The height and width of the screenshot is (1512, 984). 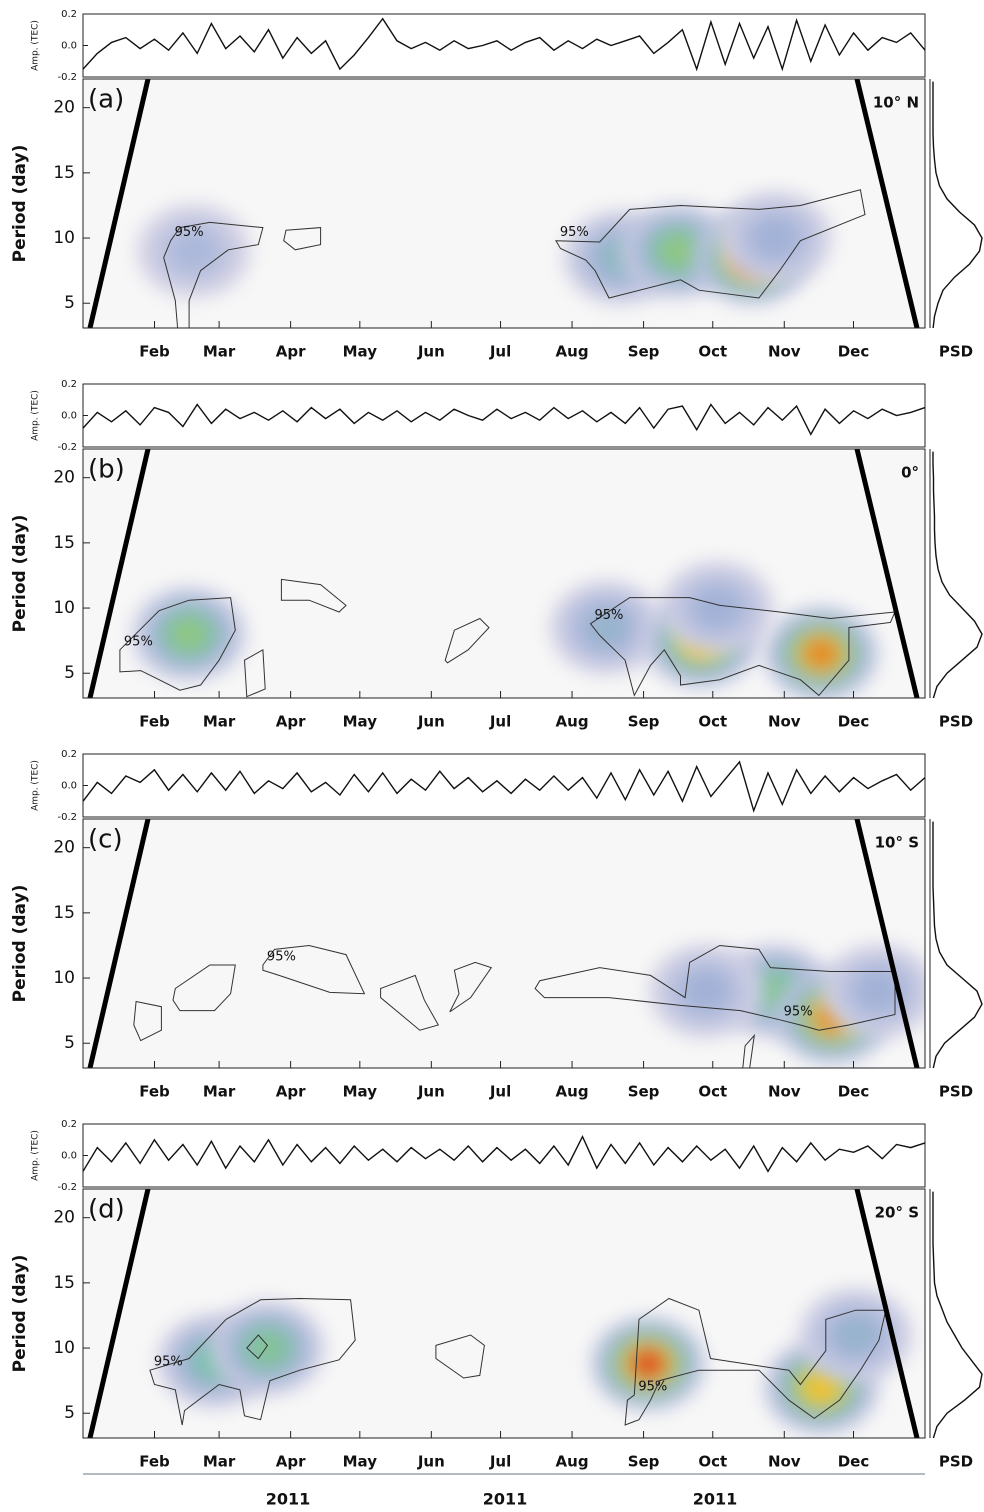 I want to click on panel-label: (c), so click(x=105, y=840).